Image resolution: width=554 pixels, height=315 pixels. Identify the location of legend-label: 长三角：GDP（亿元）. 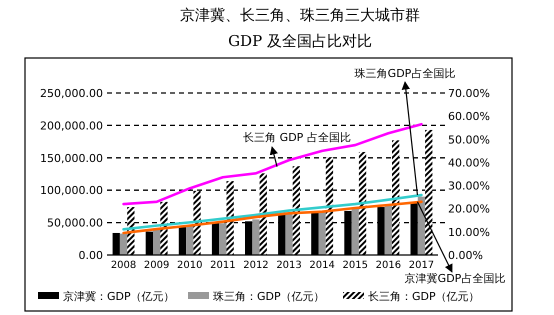
(424, 296).